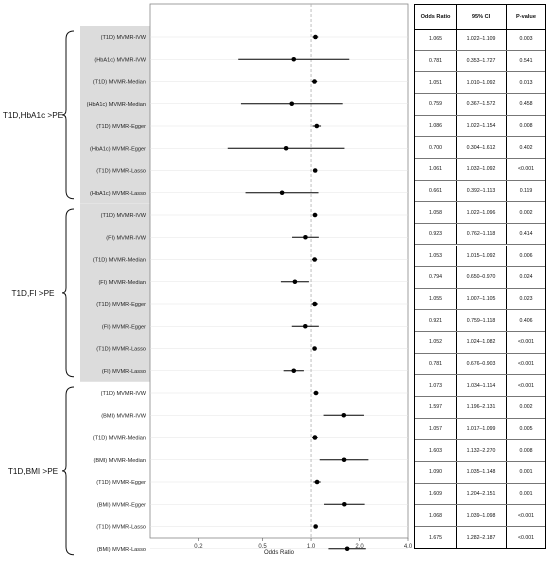 The image size is (550, 563). Describe the element at coordinates (526, 82) in the screenshot. I see `p-value-cell: 0.013` at that location.